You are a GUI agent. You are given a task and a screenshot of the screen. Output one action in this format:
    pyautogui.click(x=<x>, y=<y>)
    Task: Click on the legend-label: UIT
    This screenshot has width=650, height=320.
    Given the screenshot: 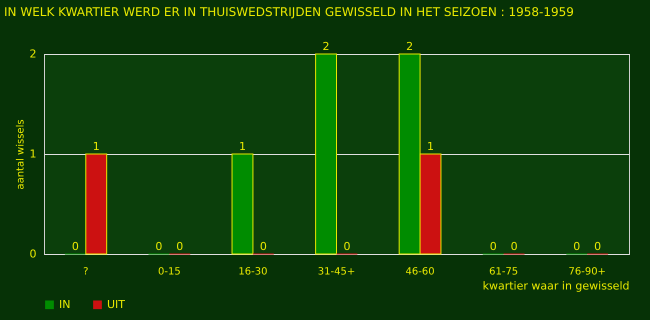 What is the action you would take?
    pyautogui.click(x=116, y=304)
    